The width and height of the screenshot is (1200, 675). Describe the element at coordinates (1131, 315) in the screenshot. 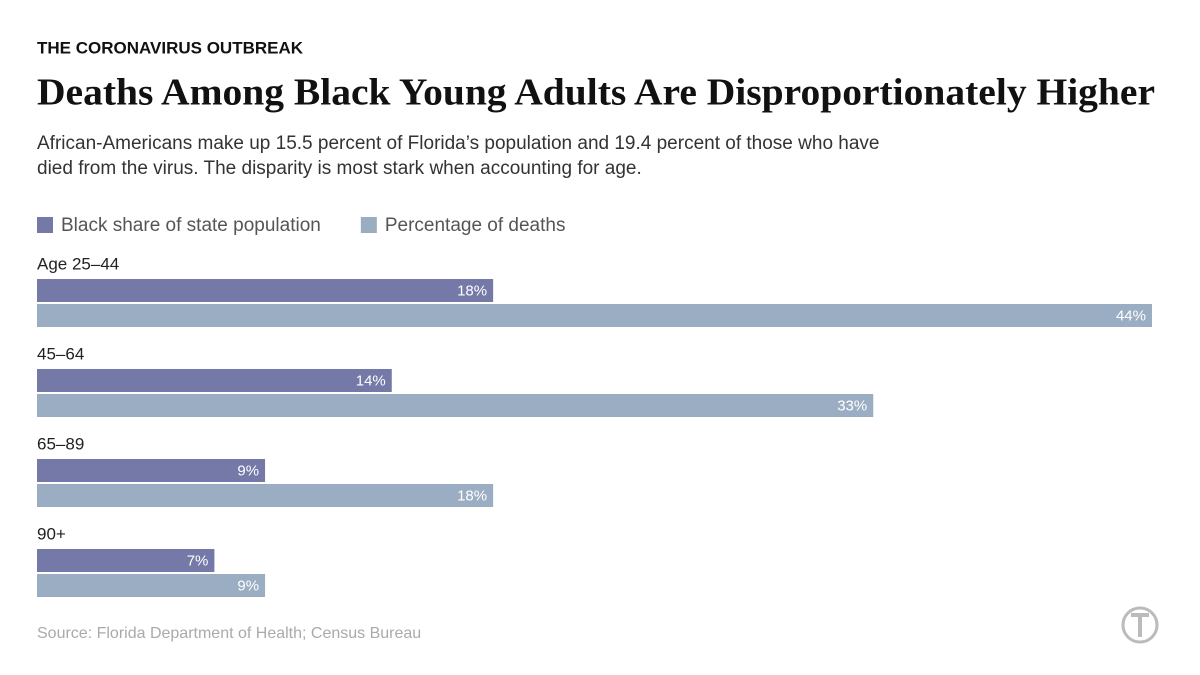

I see `value-label: 44%` at that location.